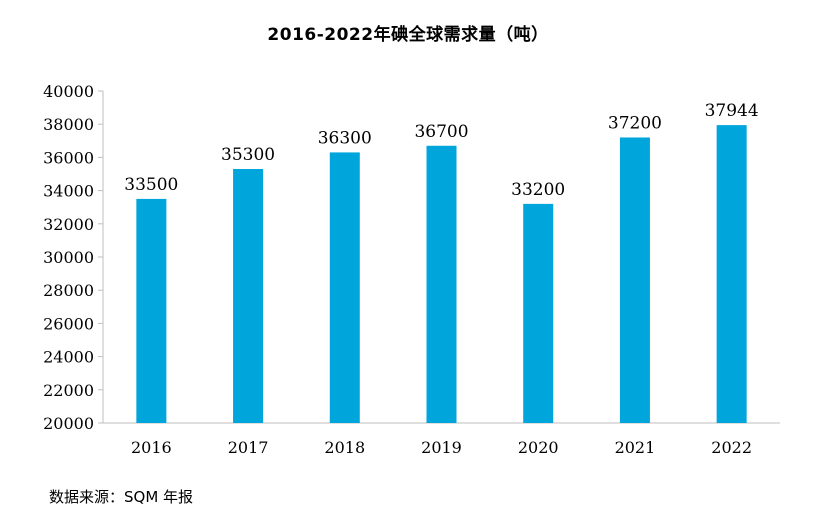 This screenshot has height=517, width=816. Describe the element at coordinates (68, 224) in the screenshot. I see `y-tick-label: 32000` at that location.